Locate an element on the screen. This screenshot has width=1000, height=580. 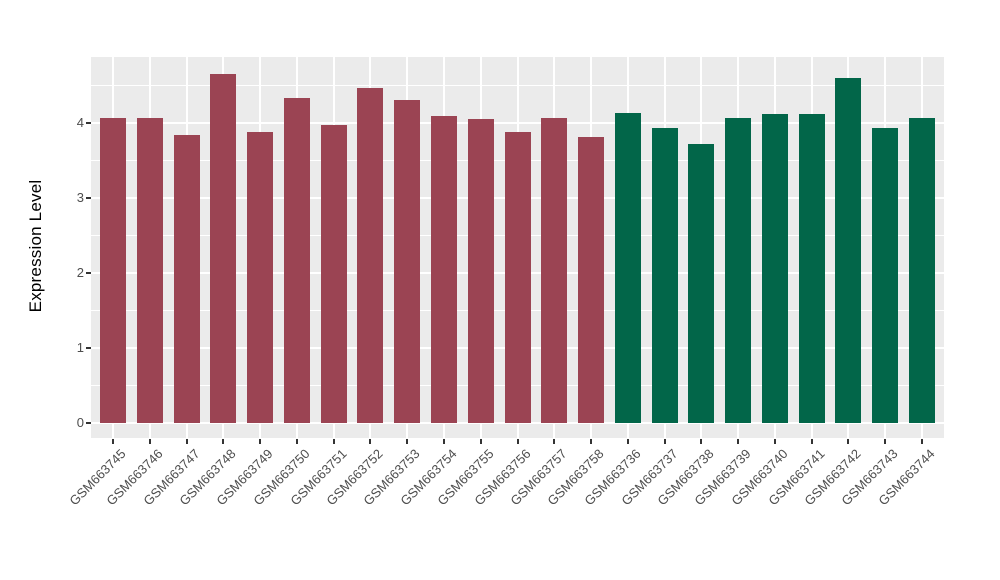
y-tick-label: 2 is located at coordinates (80, 272).